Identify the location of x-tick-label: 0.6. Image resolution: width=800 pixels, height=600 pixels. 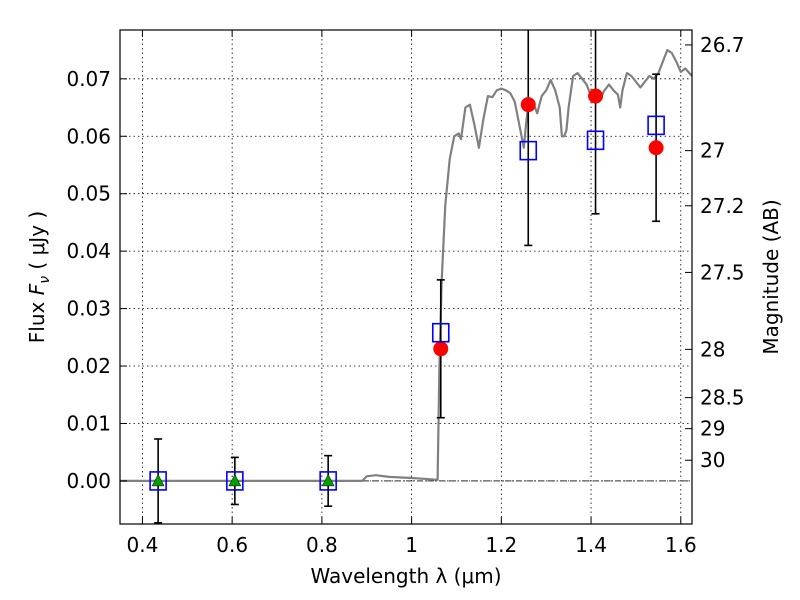
(232, 545).